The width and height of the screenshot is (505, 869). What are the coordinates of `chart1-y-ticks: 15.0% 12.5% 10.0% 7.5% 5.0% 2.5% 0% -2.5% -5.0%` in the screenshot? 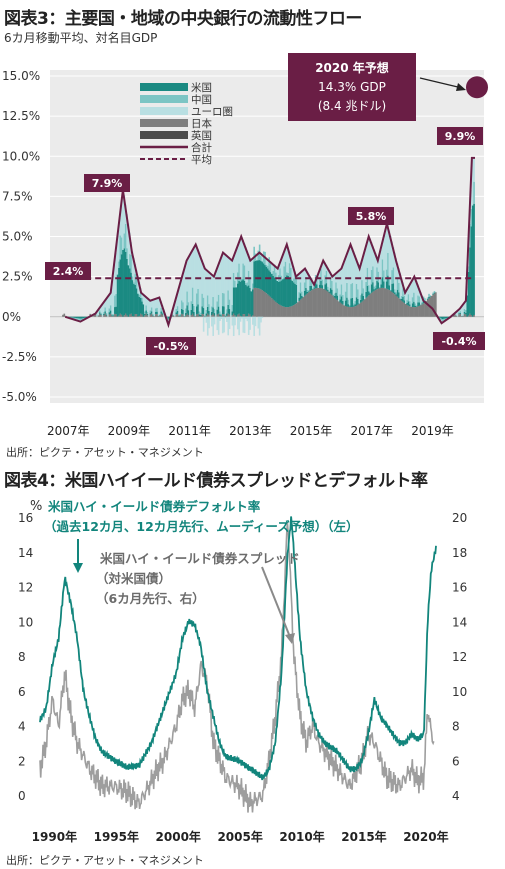 It's located at (21, 236).